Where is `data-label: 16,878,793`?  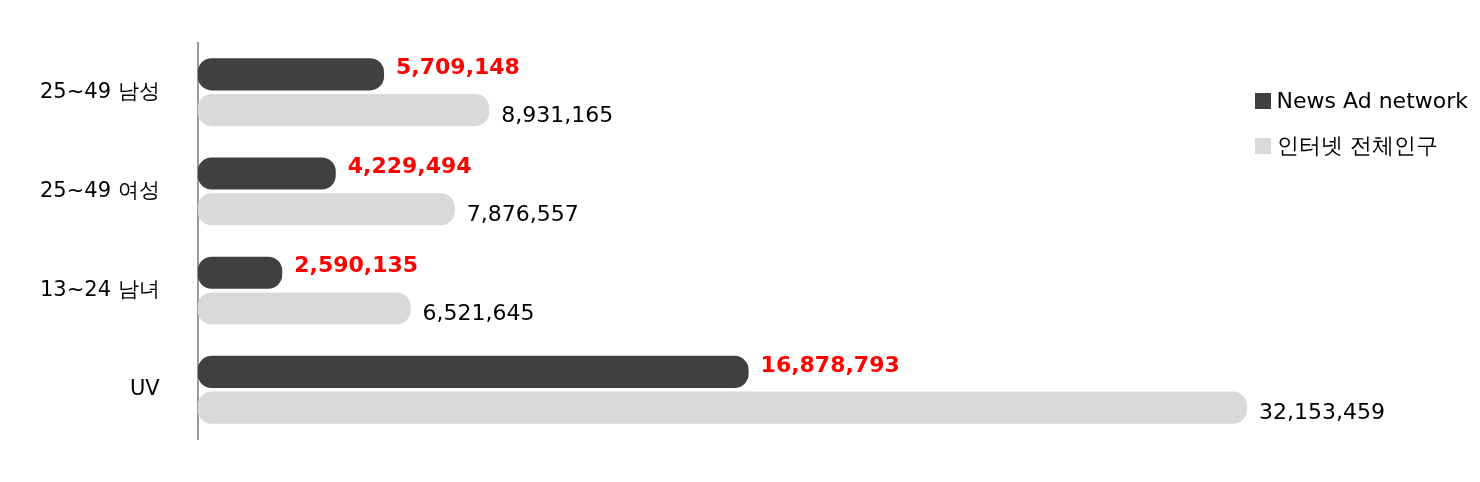
data-label: 16,878,793 is located at coordinates (830, 364).